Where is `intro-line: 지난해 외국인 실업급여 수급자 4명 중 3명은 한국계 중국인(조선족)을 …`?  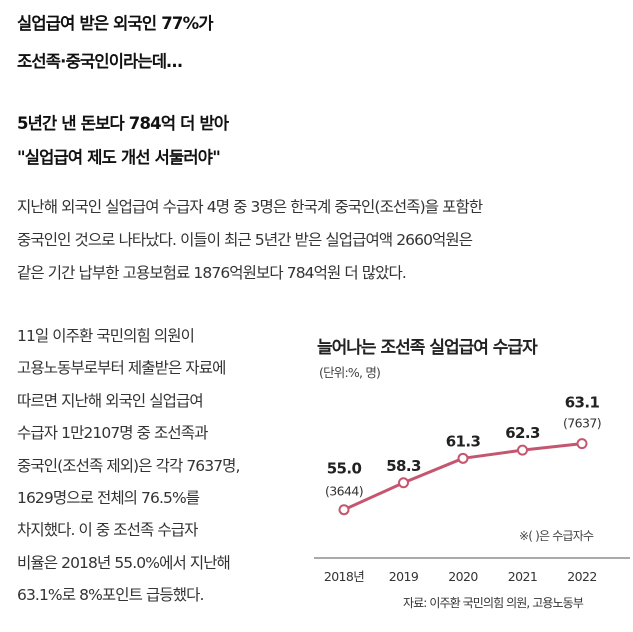
intro-line: 지난해 외국인 실업급여 수급자 4명 중 3명은 한국계 중국인(조선족)을 … is located at coordinates (250, 207).